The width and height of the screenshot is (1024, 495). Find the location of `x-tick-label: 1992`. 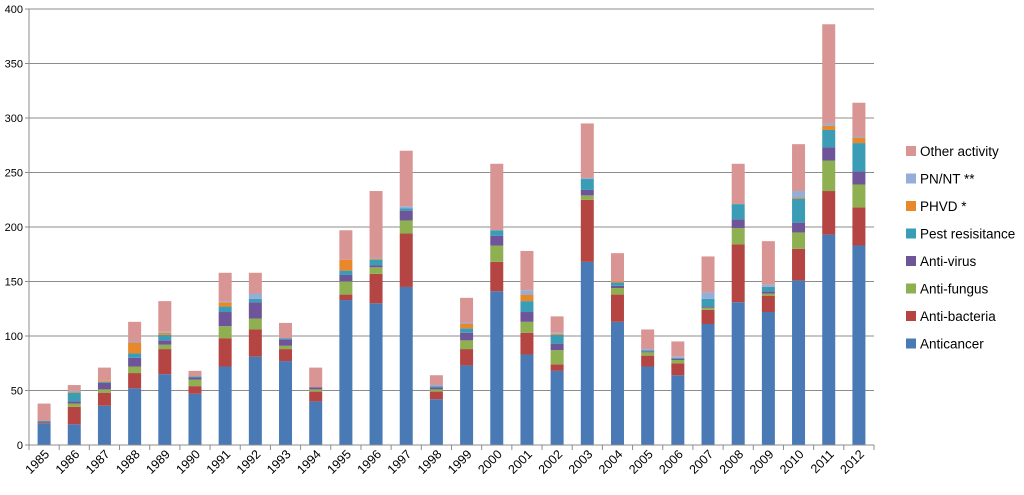

x-tick-label: 1992 is located at coordinates (249, 462).